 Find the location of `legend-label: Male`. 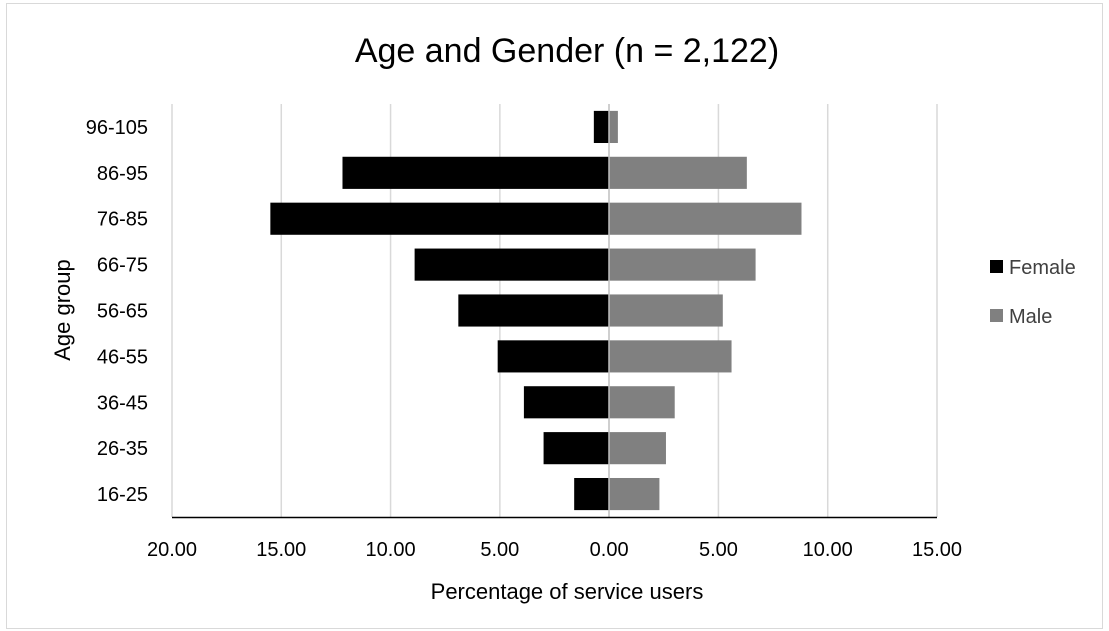

legend-label: Male is located at coordinates (1030, 317).